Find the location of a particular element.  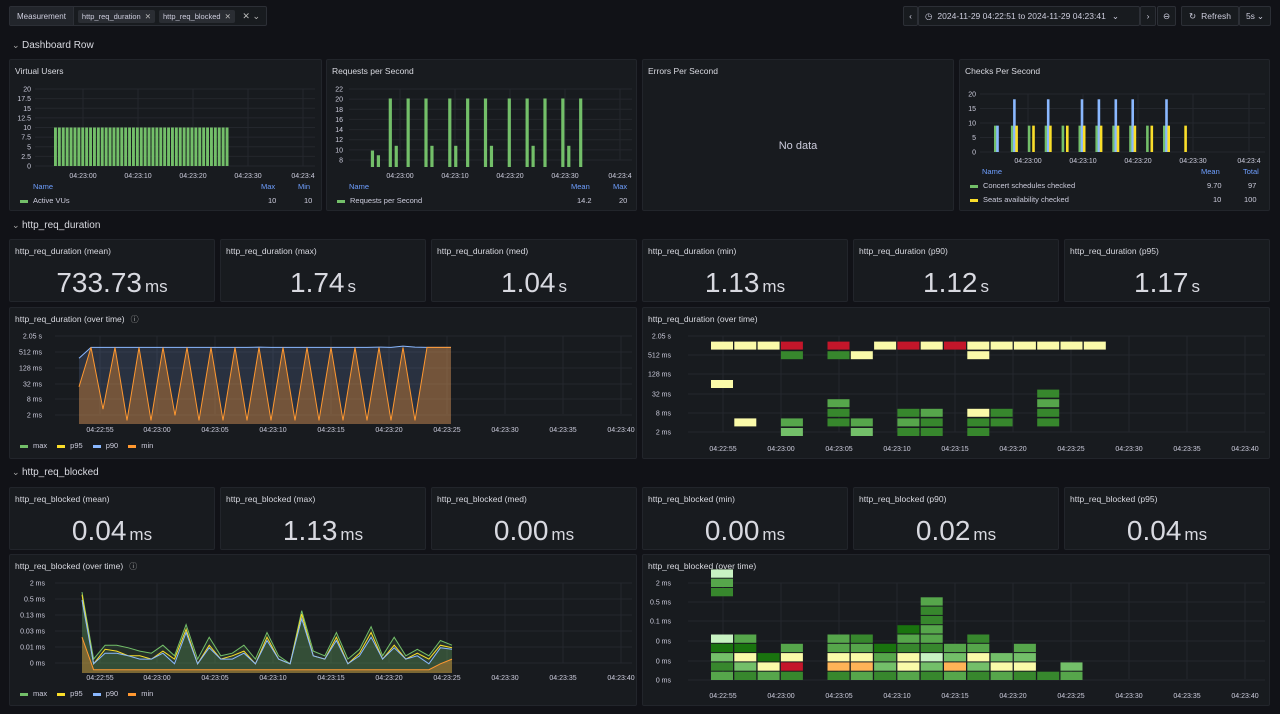

stat-panel: http_req_duration (min) 1.13 ms is located at coordinates (745, 270).